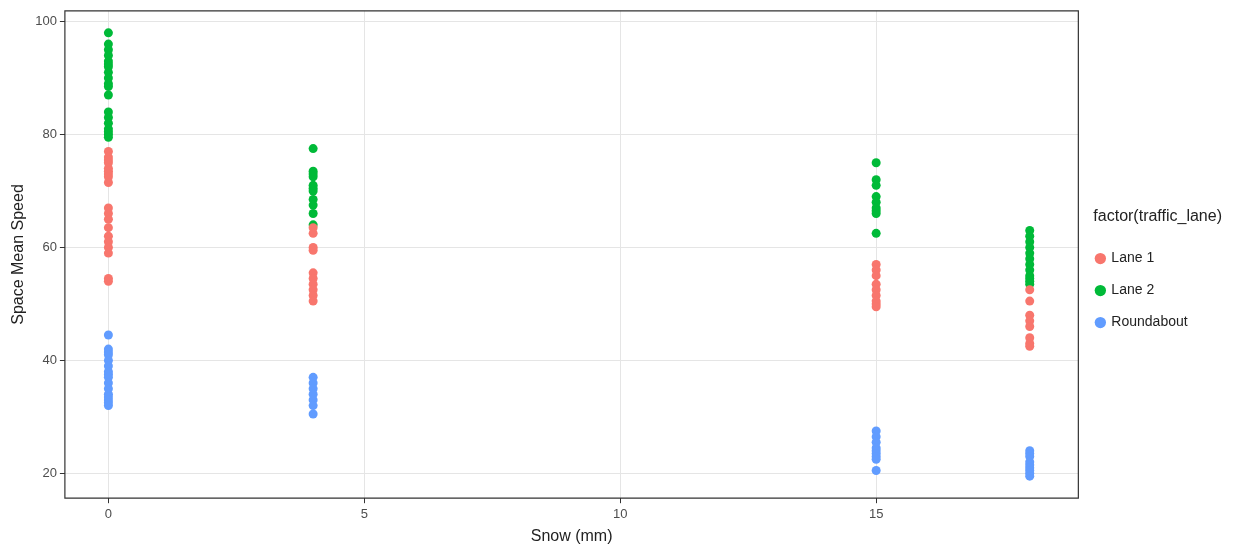  I want to click on y-tick-label: 60, so click(49, 247).